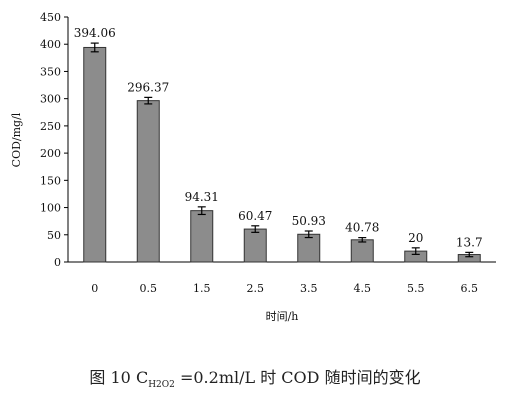  Describe the element at coordinates (415, 238) in the screenshot. I see `data-label: 20` at that location.